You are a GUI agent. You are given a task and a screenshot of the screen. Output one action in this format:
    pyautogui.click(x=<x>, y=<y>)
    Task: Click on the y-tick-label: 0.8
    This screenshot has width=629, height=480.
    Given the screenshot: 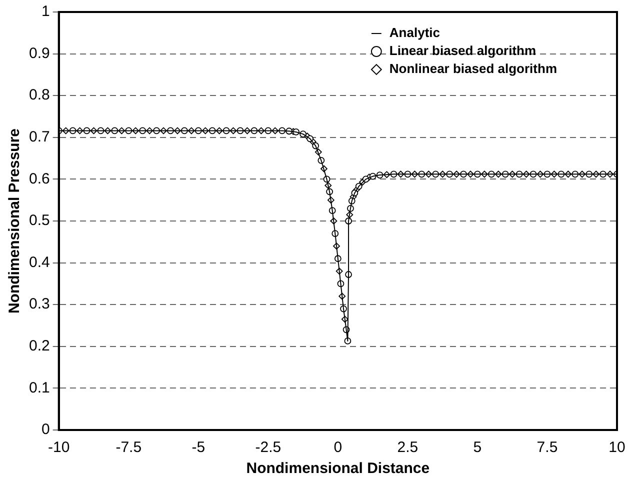 What is the action you would take?
    pyautogui.click(x=39, y=95)
    